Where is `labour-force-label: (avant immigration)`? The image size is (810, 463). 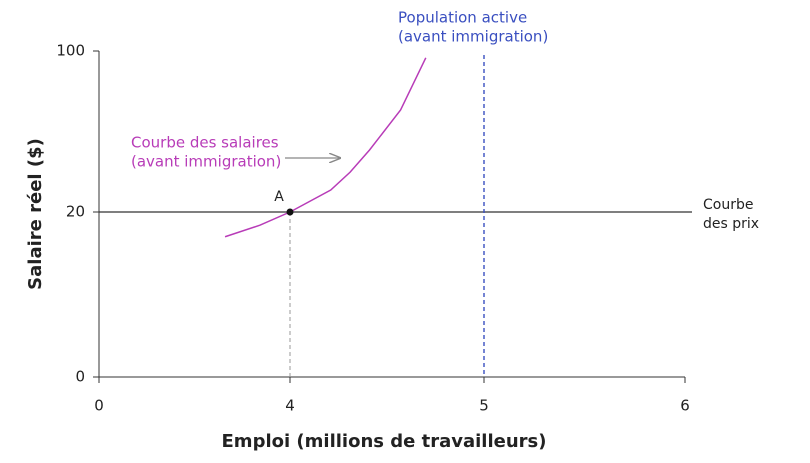
labour-force-label: (avant immigration) is located at coordinates (473, 37).